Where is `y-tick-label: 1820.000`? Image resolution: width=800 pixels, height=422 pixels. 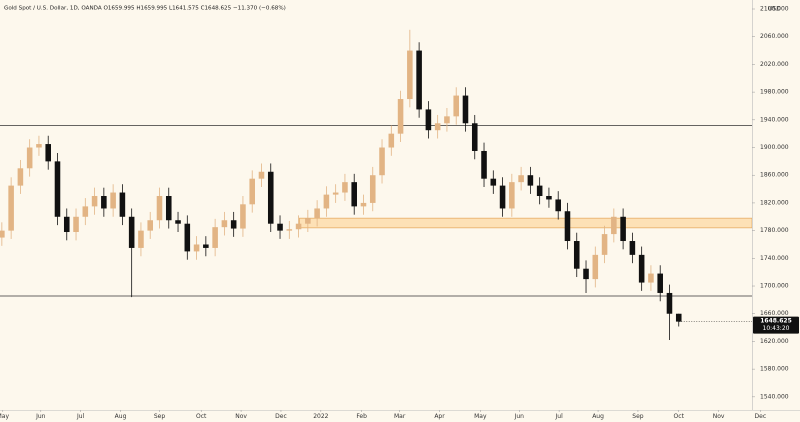
y-tick-label: 1820.000 is located at coordinates (774, 202).